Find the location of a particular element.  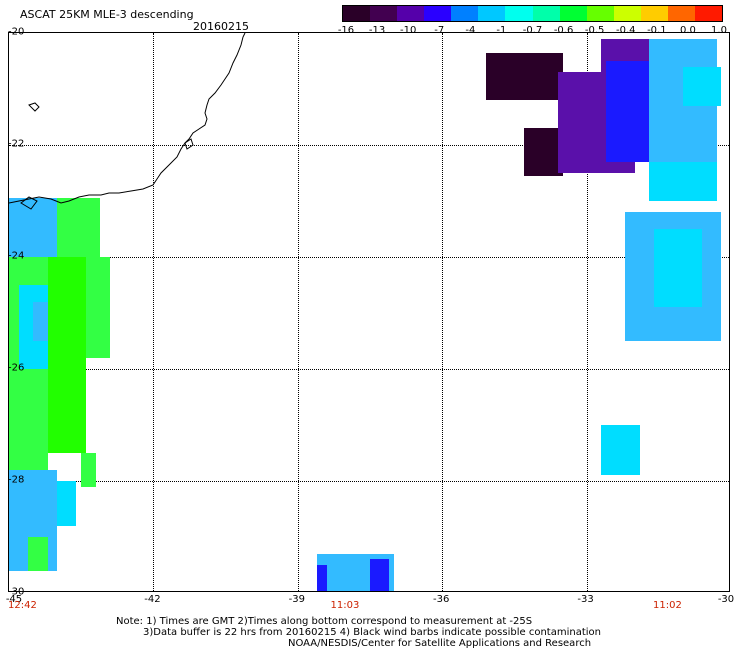

latitude-label: -24 is located at coordinates (16, 256).